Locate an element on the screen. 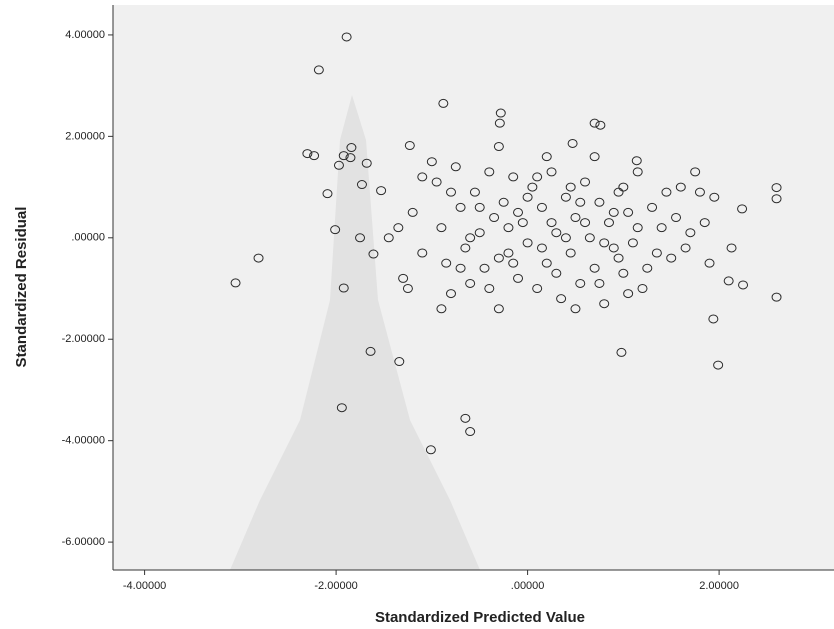 The height and width of the screenshot is (629, 834). x-tick-label: .00000 is located at coordinates (528, 586).